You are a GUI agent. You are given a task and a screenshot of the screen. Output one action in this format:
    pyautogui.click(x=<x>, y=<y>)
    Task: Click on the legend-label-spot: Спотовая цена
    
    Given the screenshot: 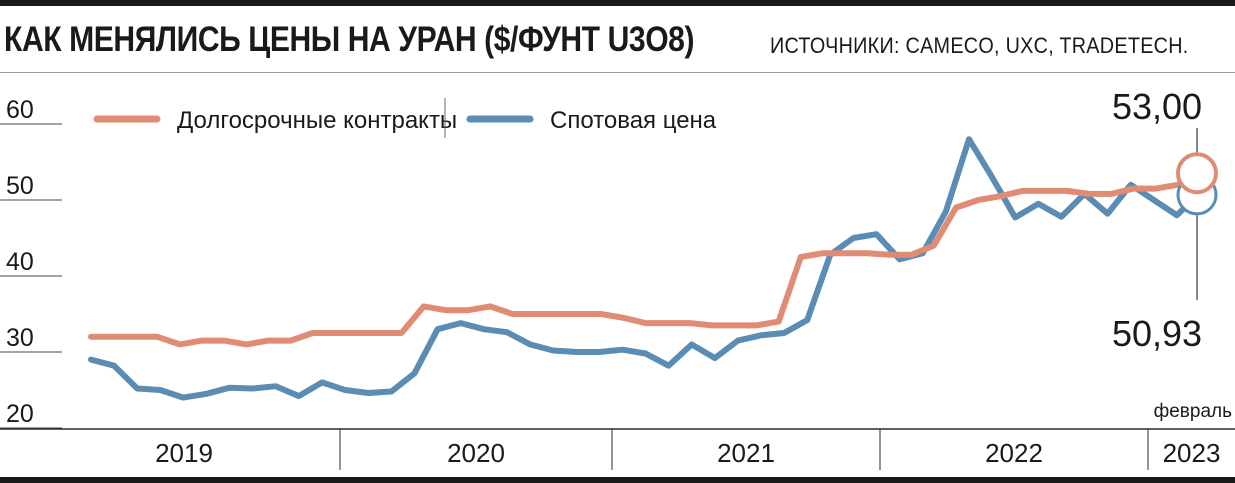 What is the action you would take?
    pyautogui.click(x=633, y=120)
    